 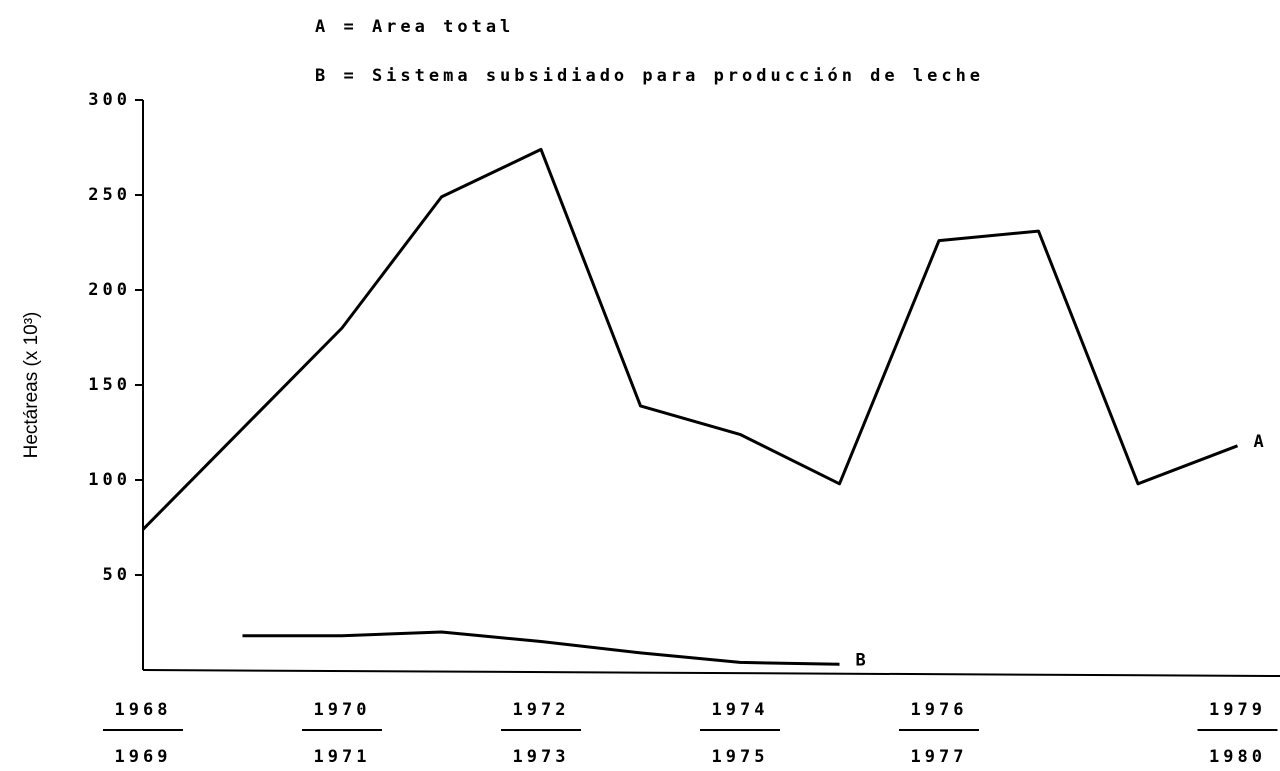 What do you see at coordinates (117, 575) in the screenshot?
I see `y-tick-label: 50` at bounding box center [117, 575].